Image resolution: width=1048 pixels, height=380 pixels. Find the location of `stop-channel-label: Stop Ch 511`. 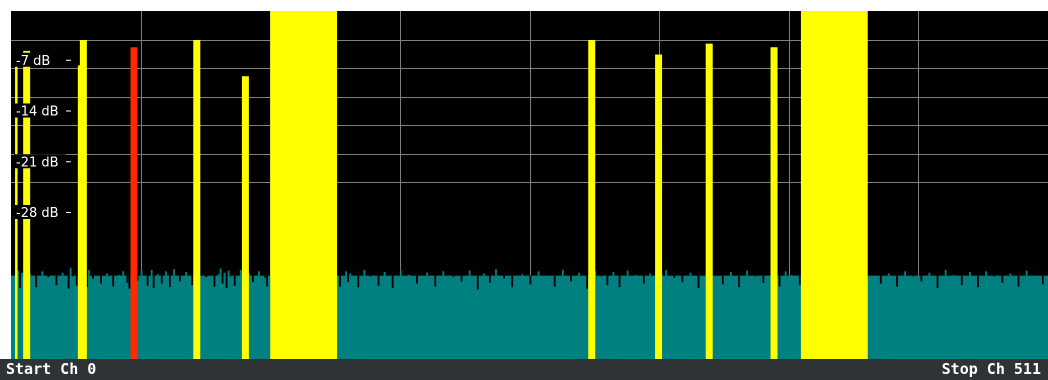

stop-channel-label: Stop Ch 511 is located at coordinates (991, 369).